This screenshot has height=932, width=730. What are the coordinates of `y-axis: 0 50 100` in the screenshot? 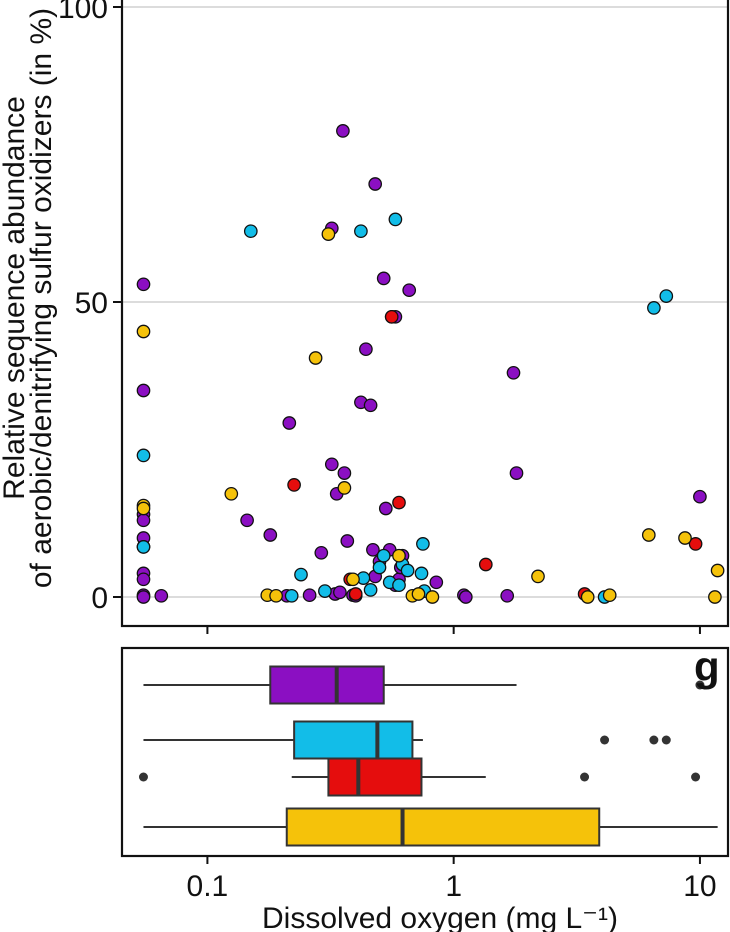 It's located at (90, 307).